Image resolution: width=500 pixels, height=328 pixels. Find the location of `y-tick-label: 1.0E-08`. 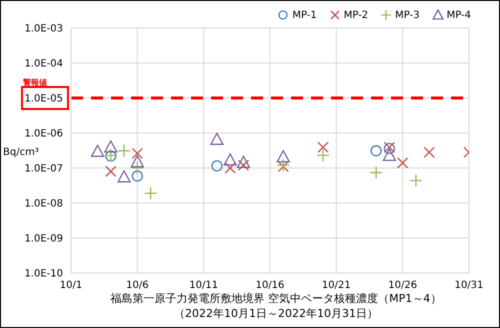

y-tick-label: 1.0E-08 is located at coordinates (43, 204).